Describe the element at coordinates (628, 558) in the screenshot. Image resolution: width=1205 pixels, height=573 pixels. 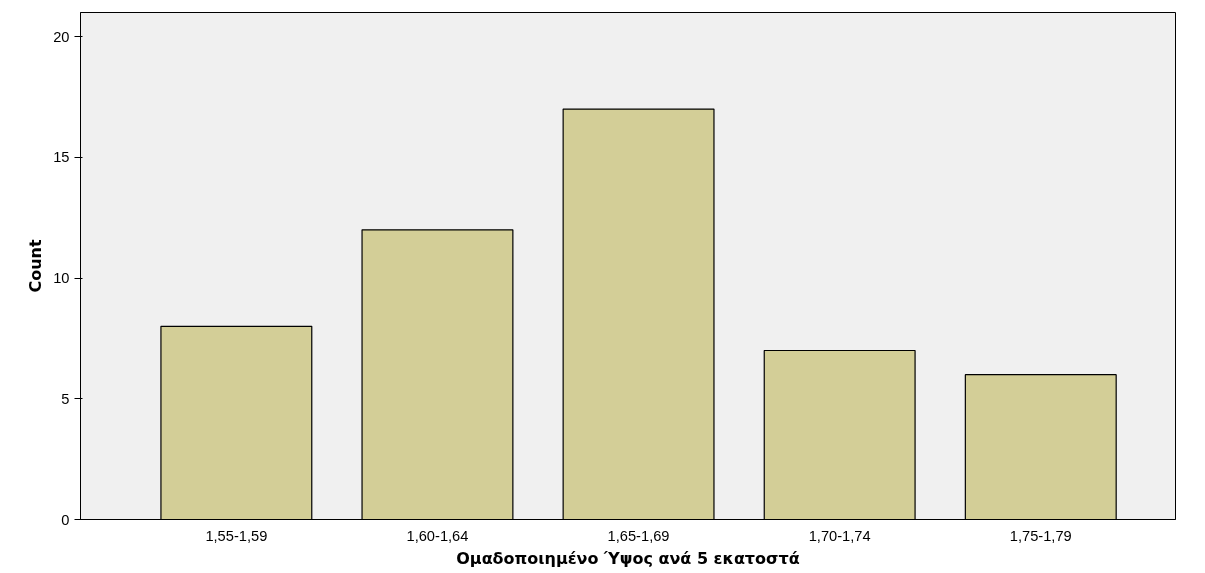
I see `x-axis-title: Ομαδοποιημένο Ύψος ανά 5 εκατοστά` at that location.